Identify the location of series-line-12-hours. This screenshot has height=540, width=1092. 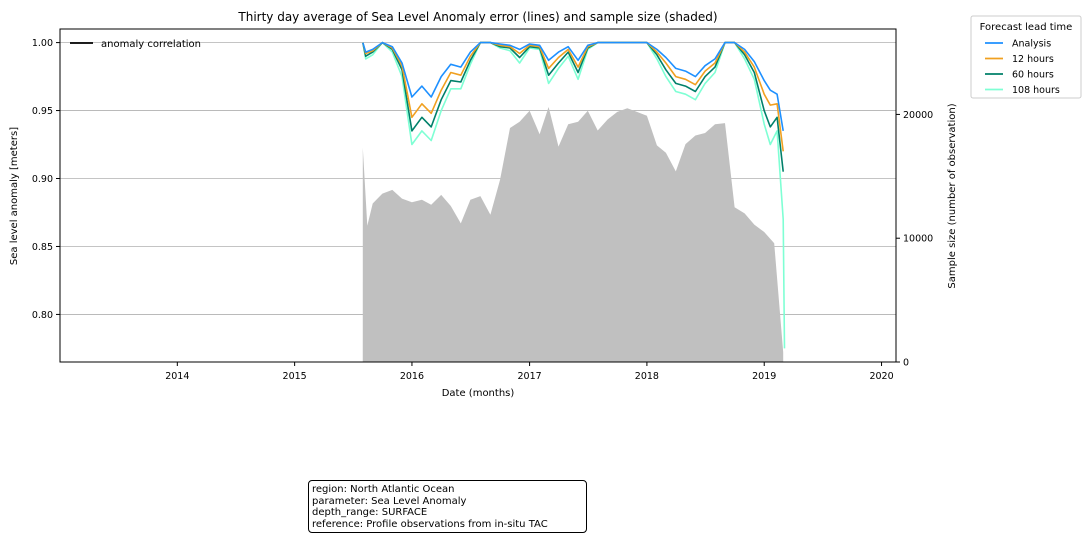
(573, 96).